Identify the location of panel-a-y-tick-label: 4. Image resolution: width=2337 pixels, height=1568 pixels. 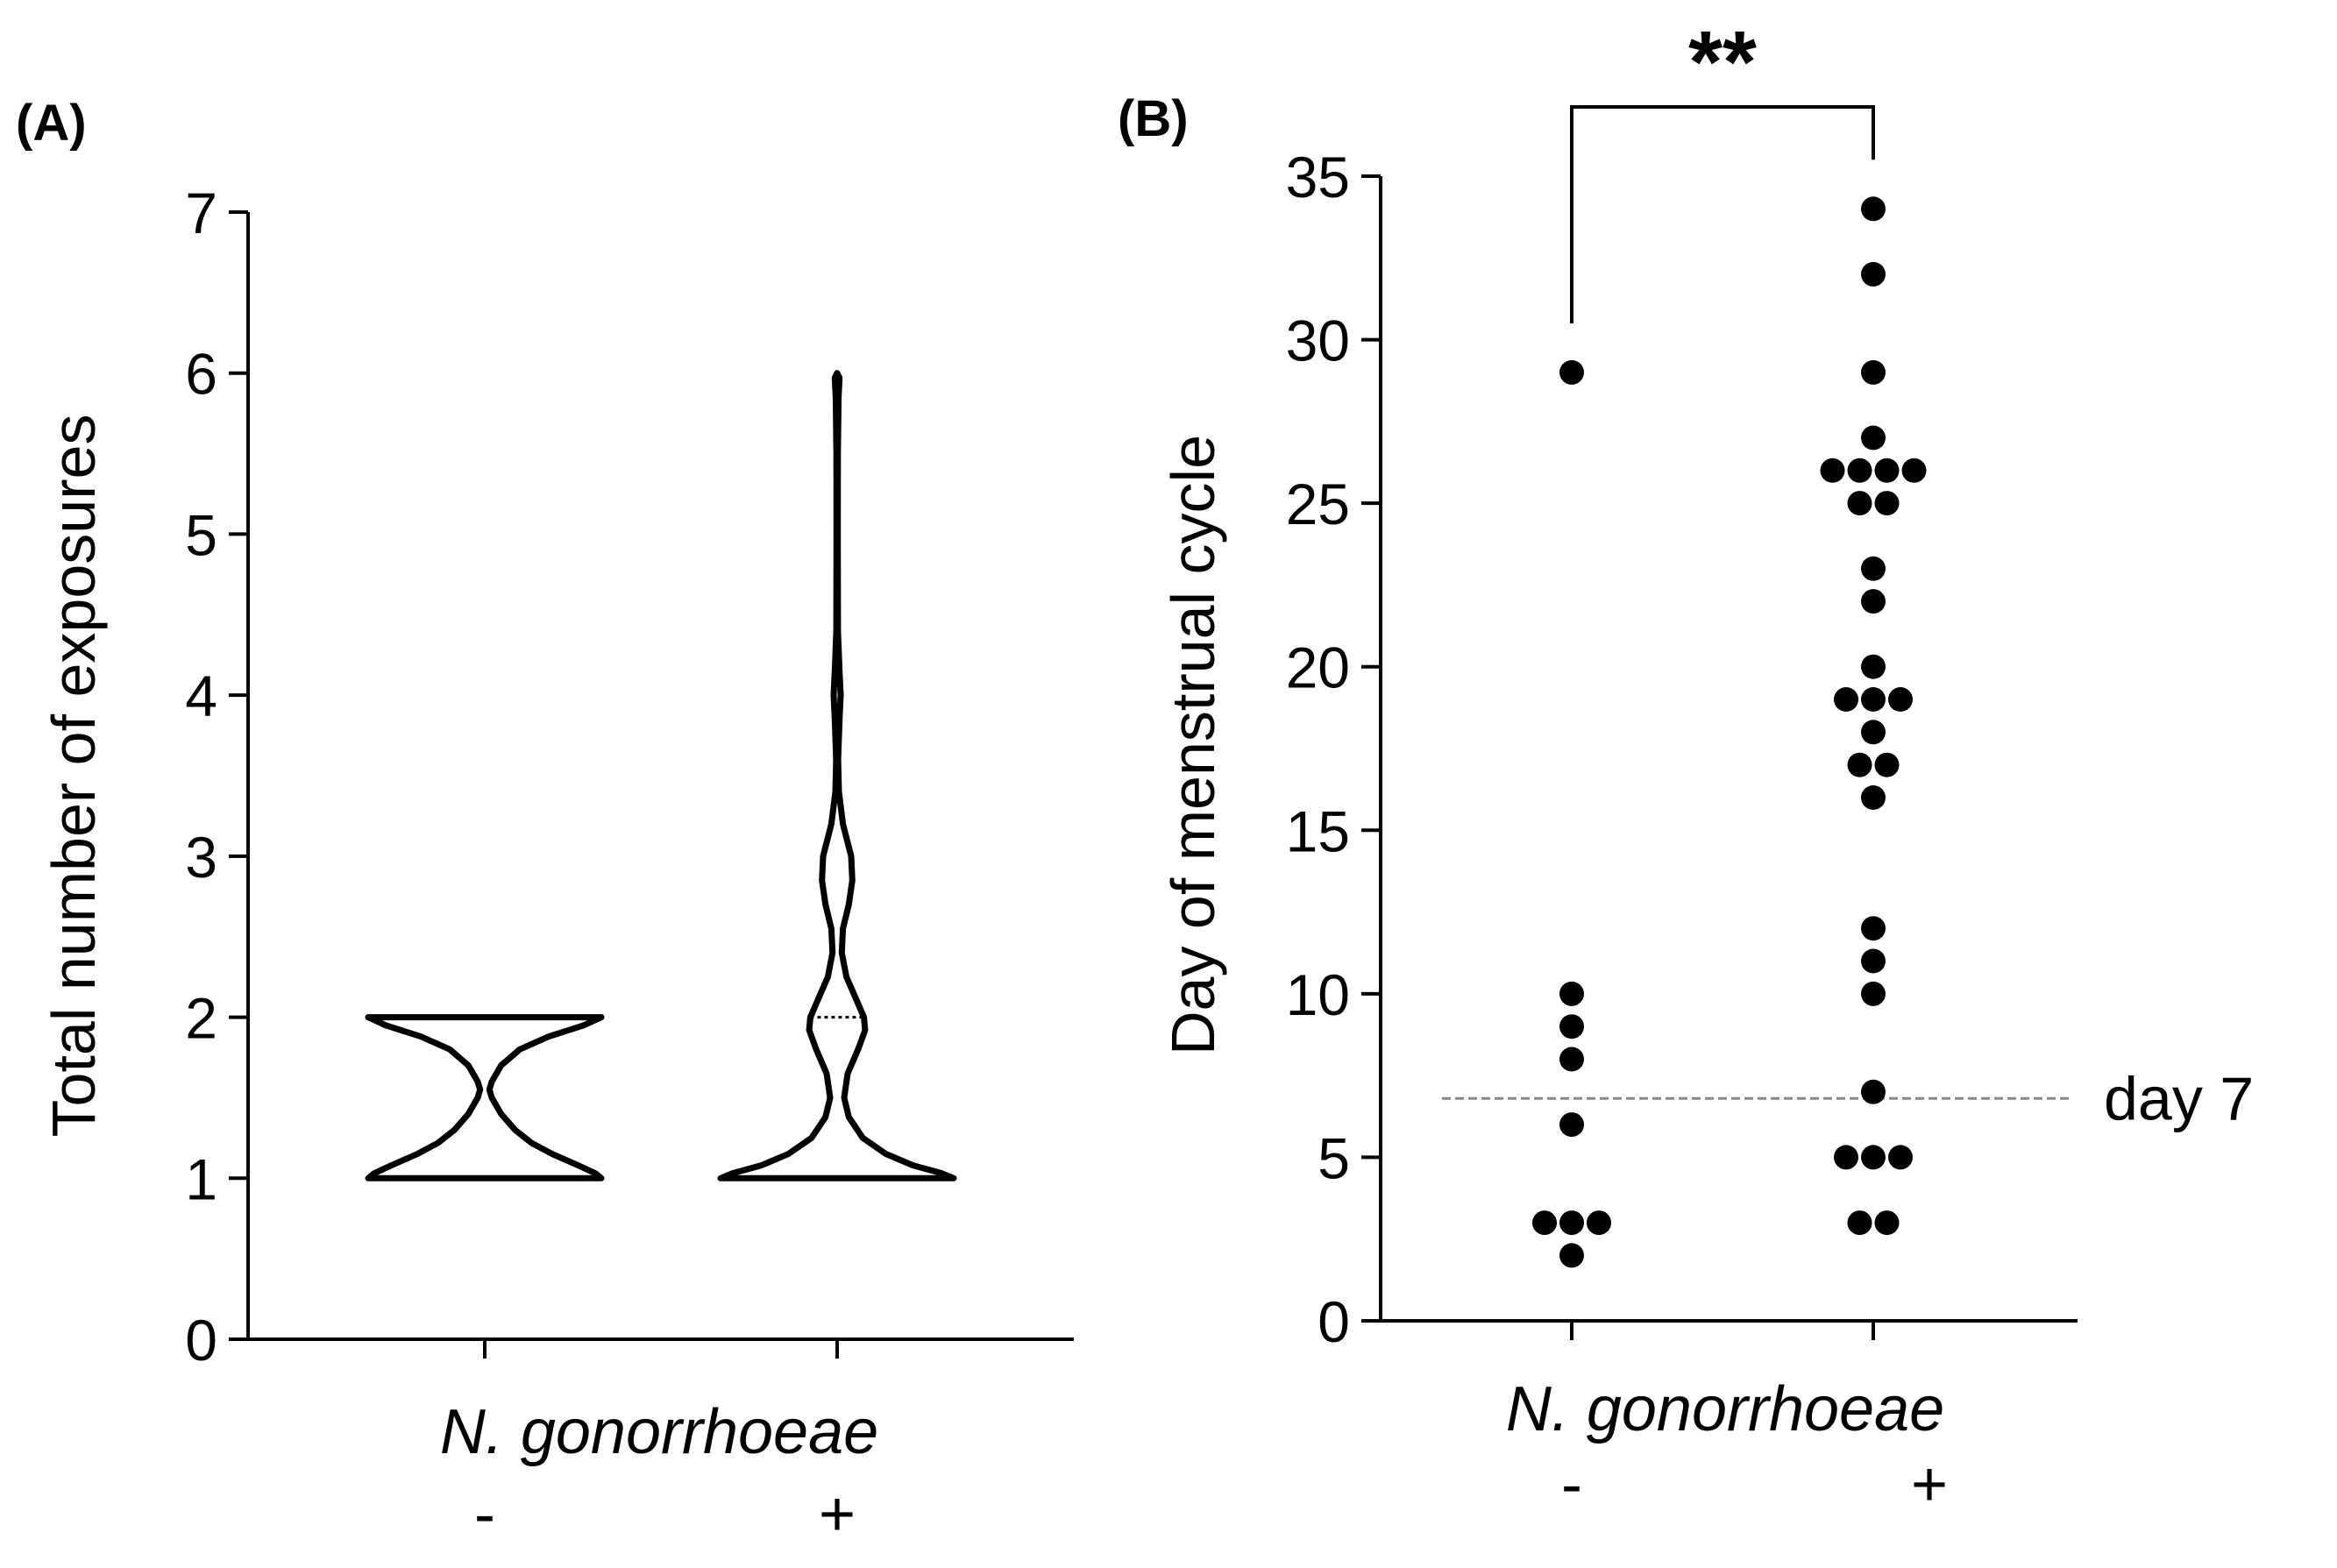
(201, 695).